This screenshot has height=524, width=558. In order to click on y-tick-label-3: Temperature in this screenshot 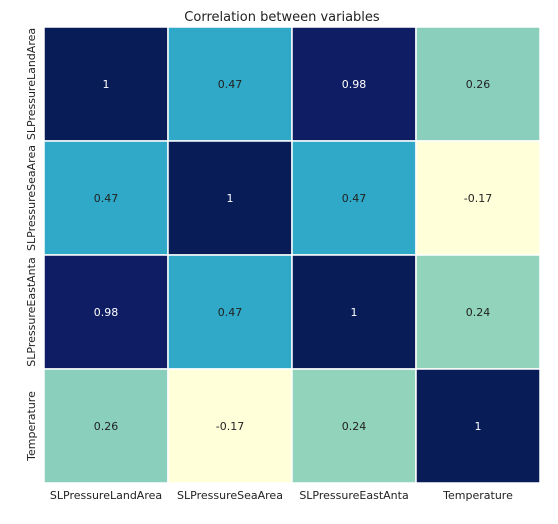, I will do `click(31, 426)`.